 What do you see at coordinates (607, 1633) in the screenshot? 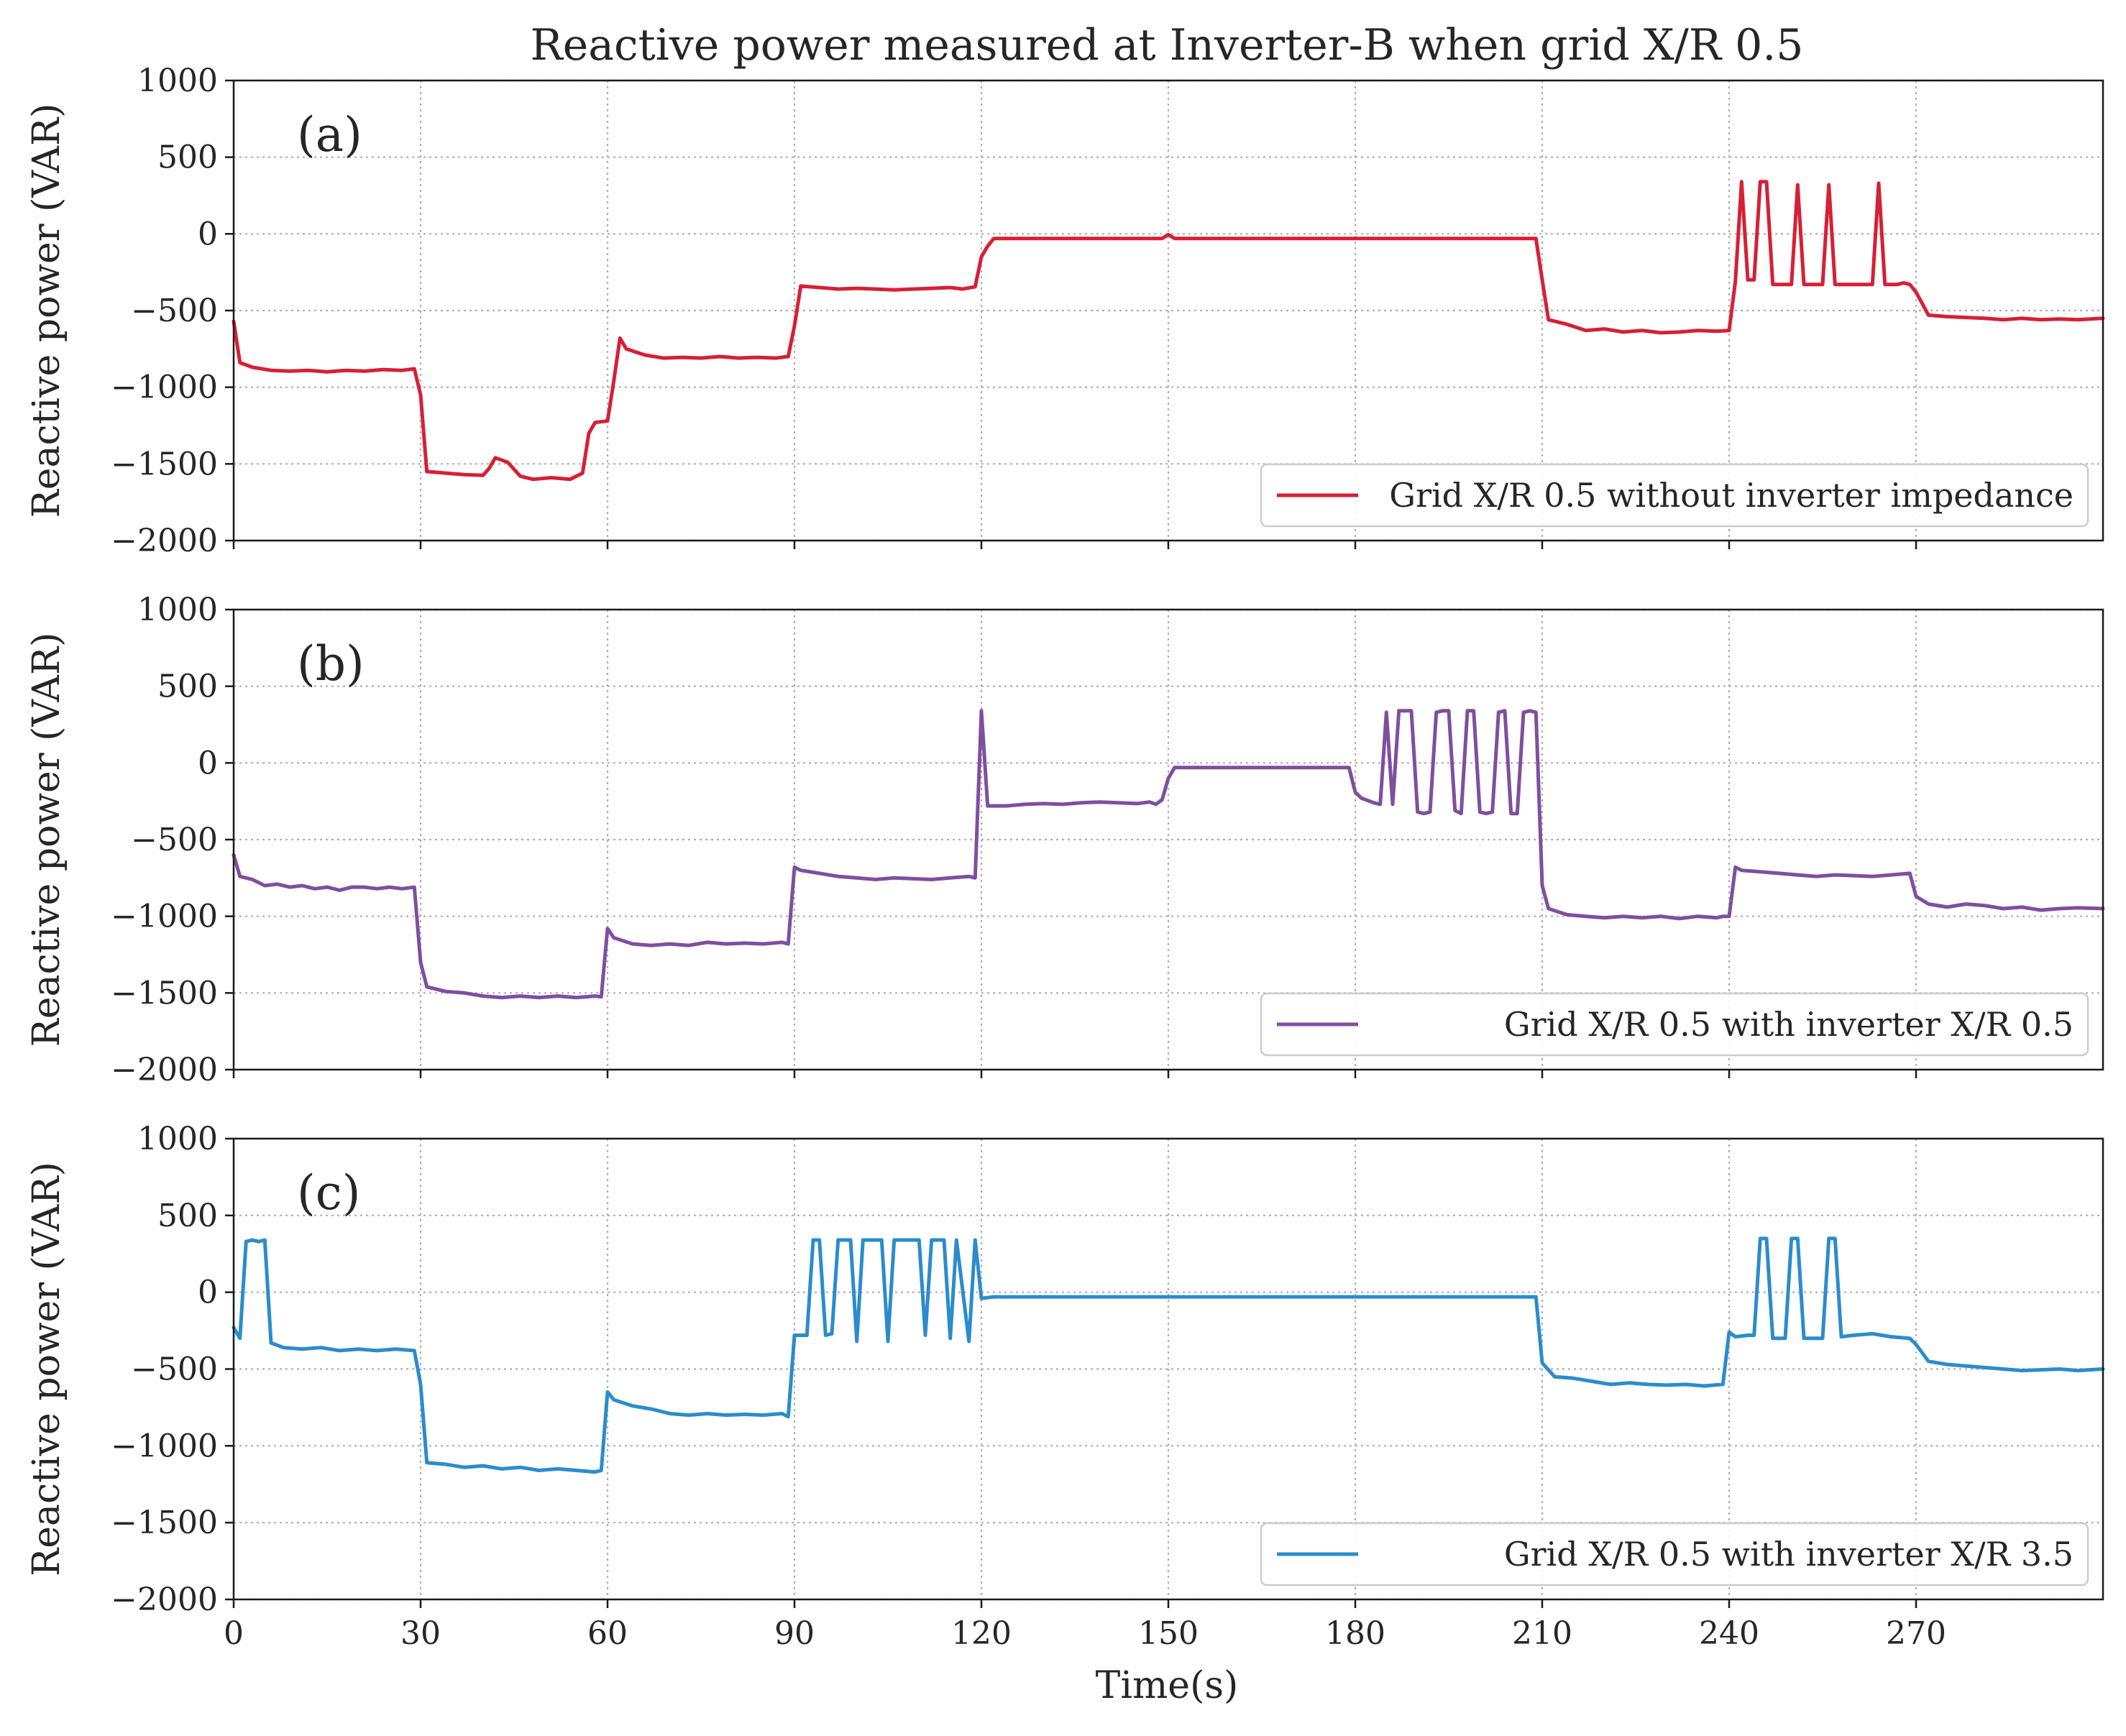
I see `x-tick-label: 60` at bounding box center [607, 1633].